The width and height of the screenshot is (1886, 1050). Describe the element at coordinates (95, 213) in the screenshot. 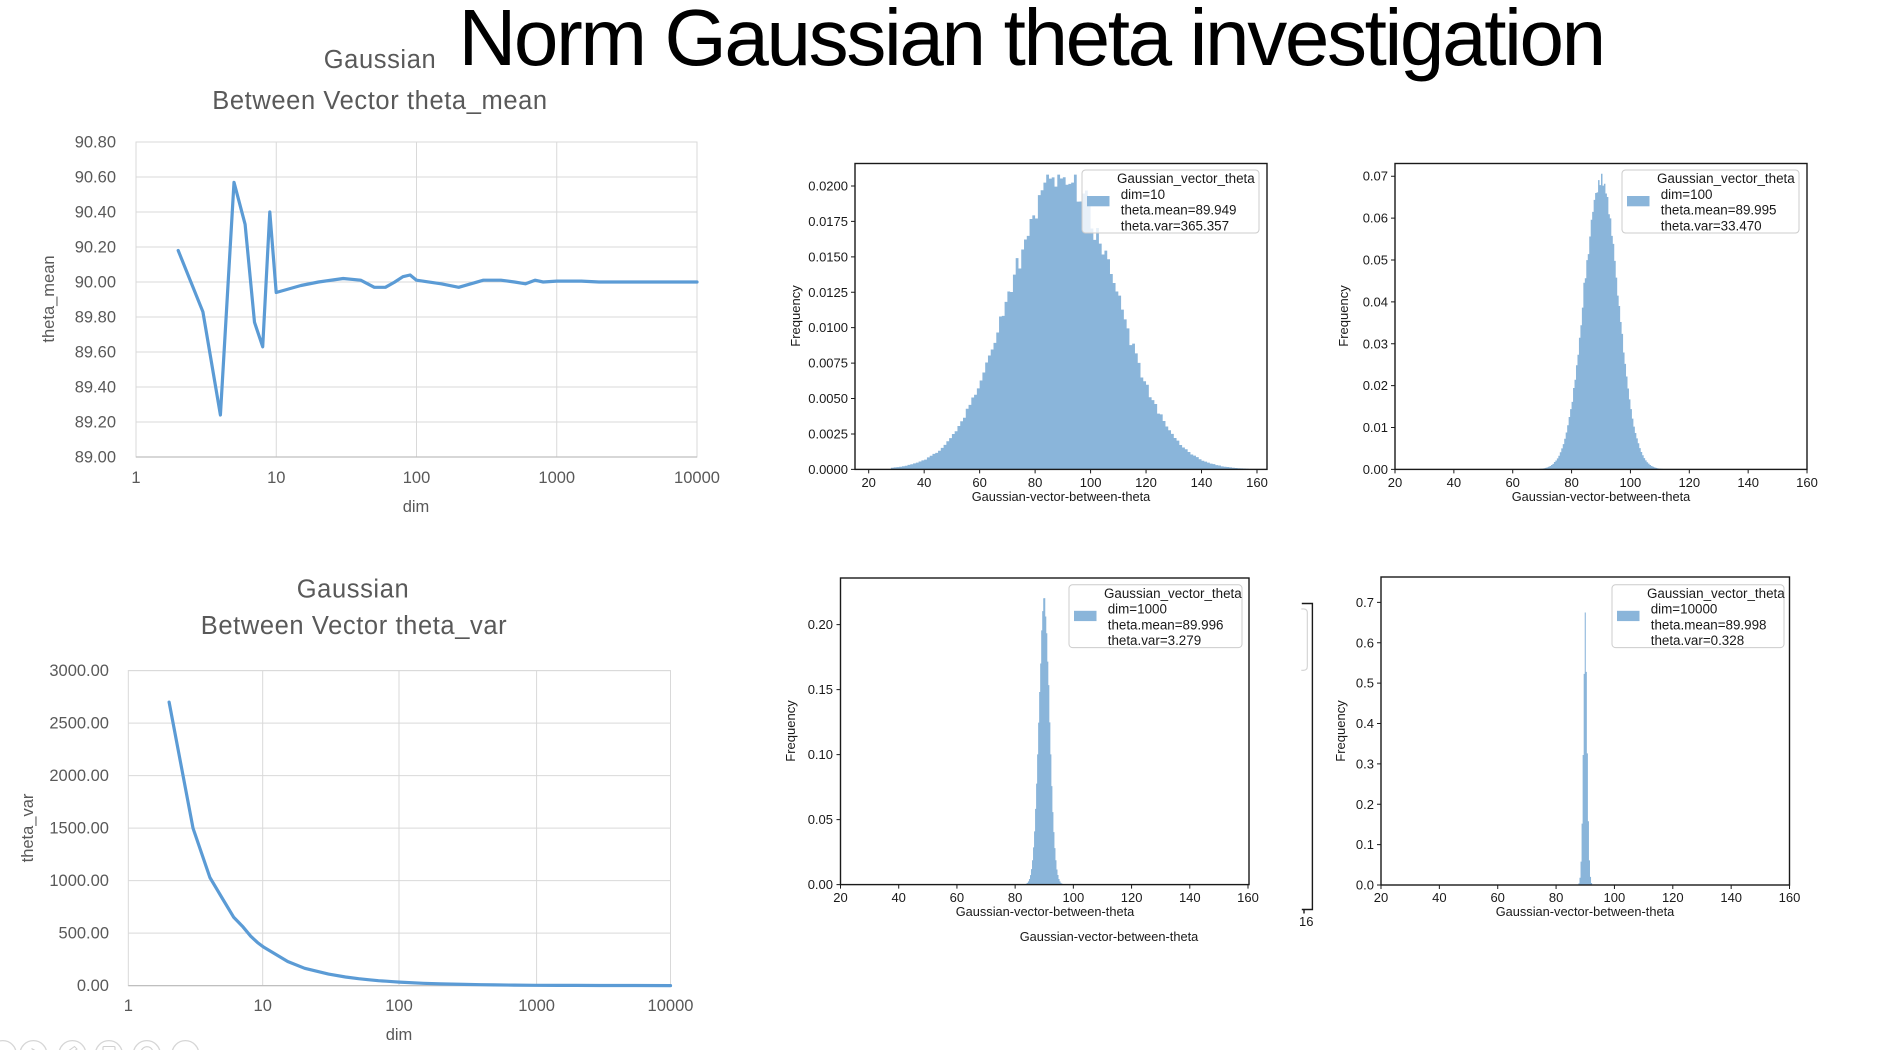

I see `svg-text: 90.40` at that location.